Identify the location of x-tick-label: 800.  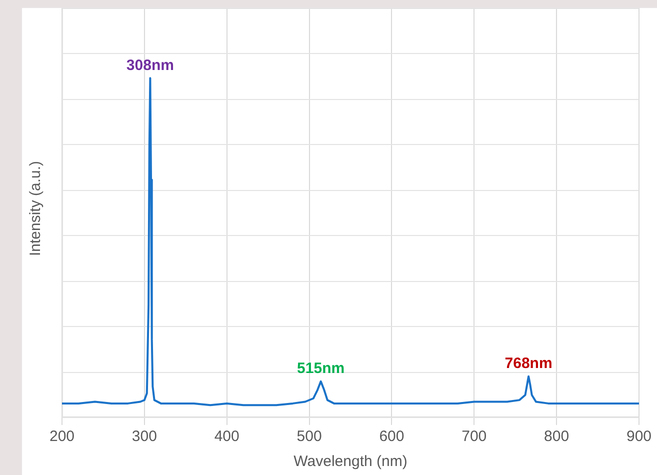
(557, 437).